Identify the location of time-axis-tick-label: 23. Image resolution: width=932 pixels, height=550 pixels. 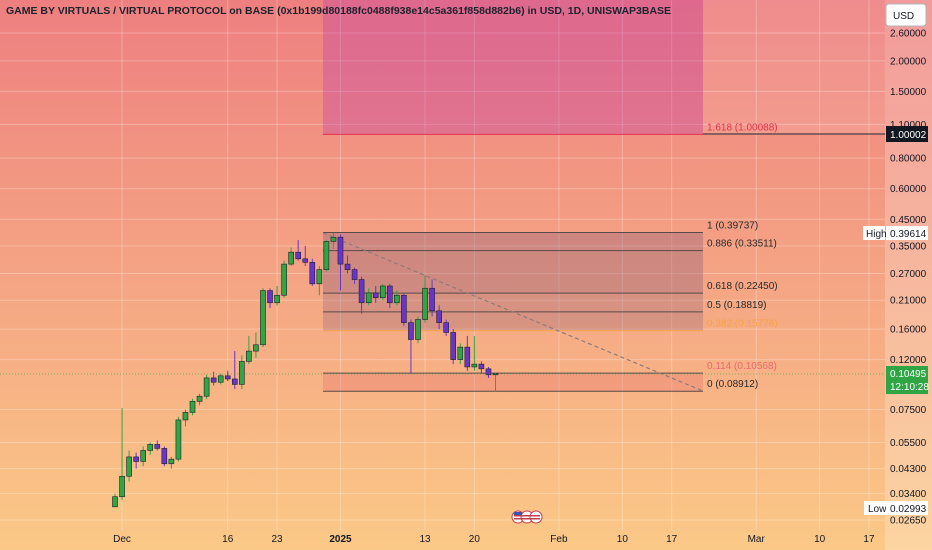
(278, 539).